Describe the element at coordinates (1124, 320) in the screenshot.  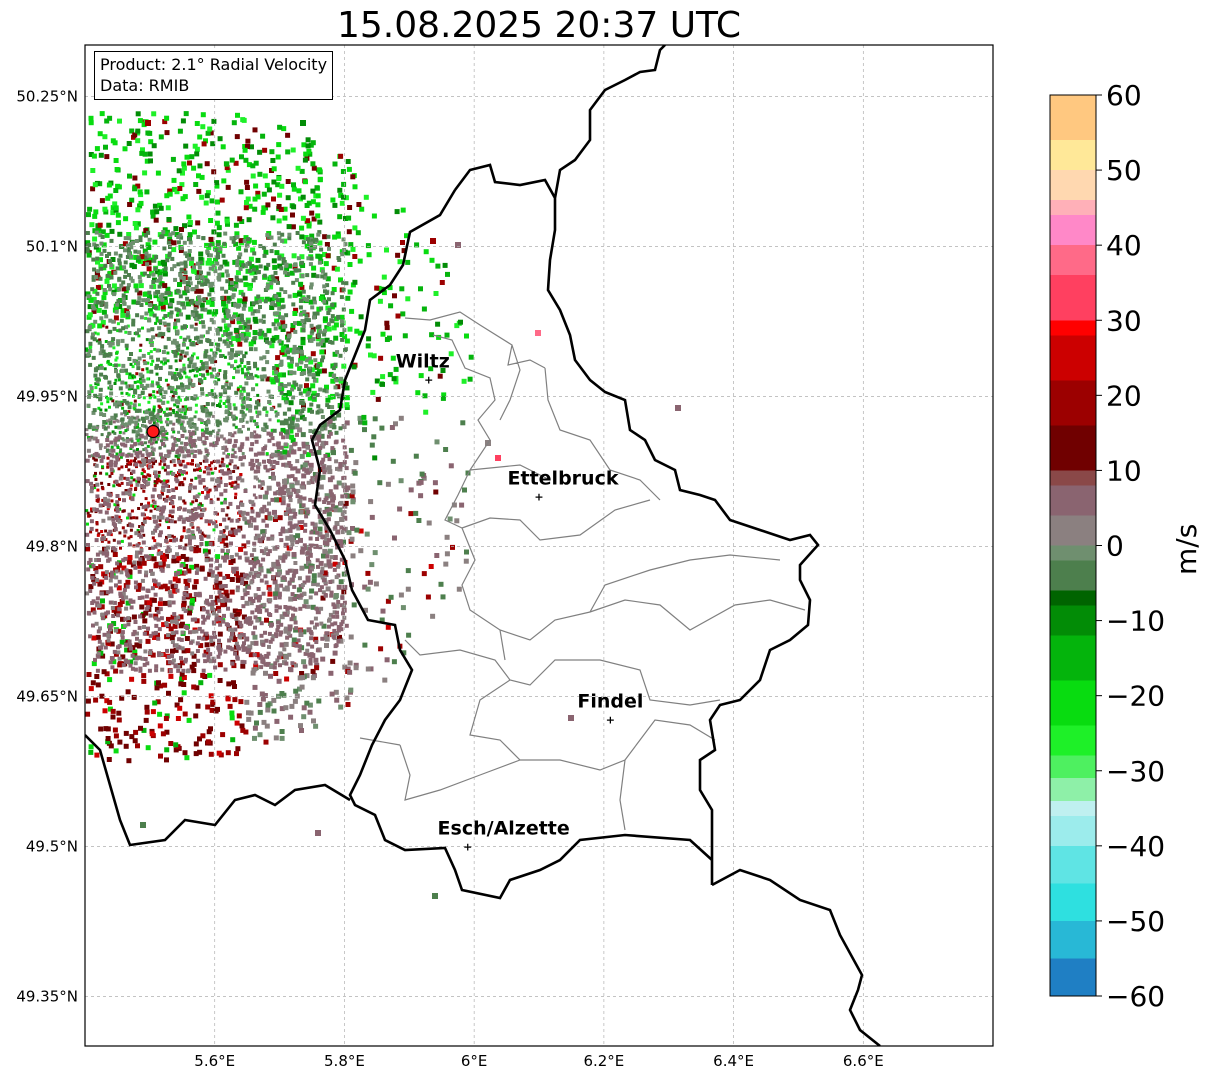
I see `colorbar-tick-label: 30` at that location.